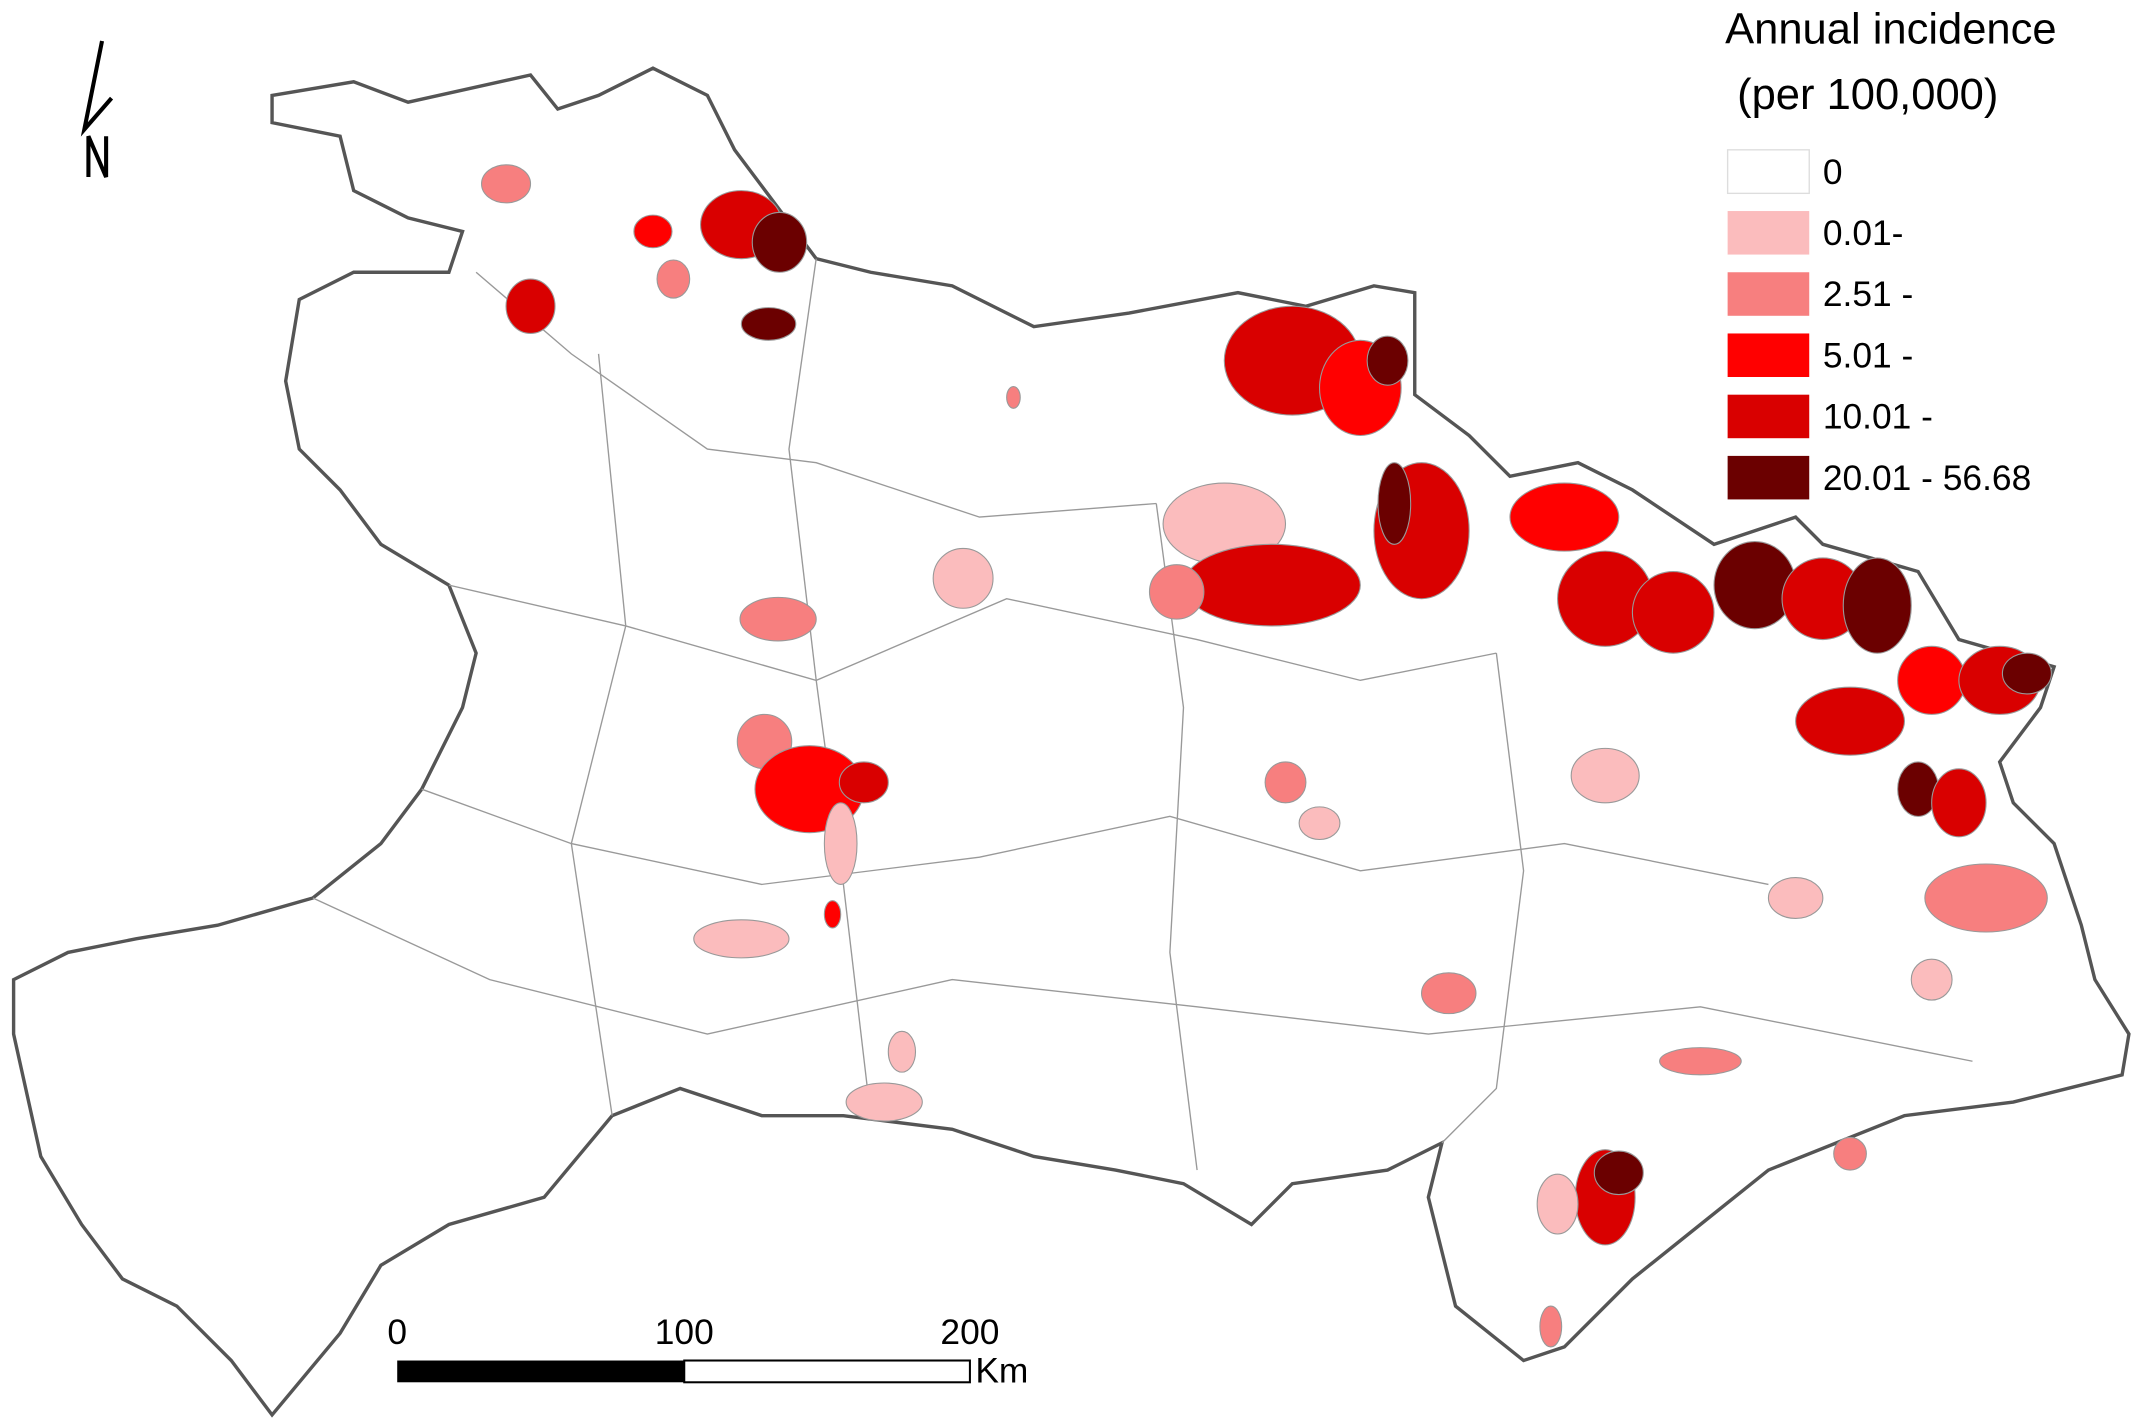 This screenshot has width=2133, height=1426. What do you see at coordinates (684, 1371) in the screenshot?
I see `scale-bar` at bounding box center [684, 1371].